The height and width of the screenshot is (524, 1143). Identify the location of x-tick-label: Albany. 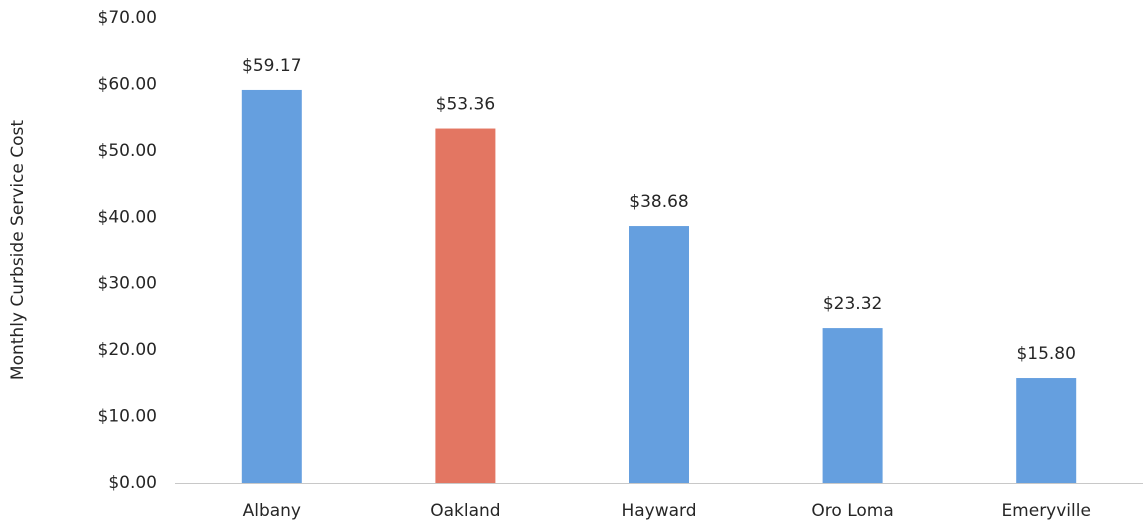
(272, 511).